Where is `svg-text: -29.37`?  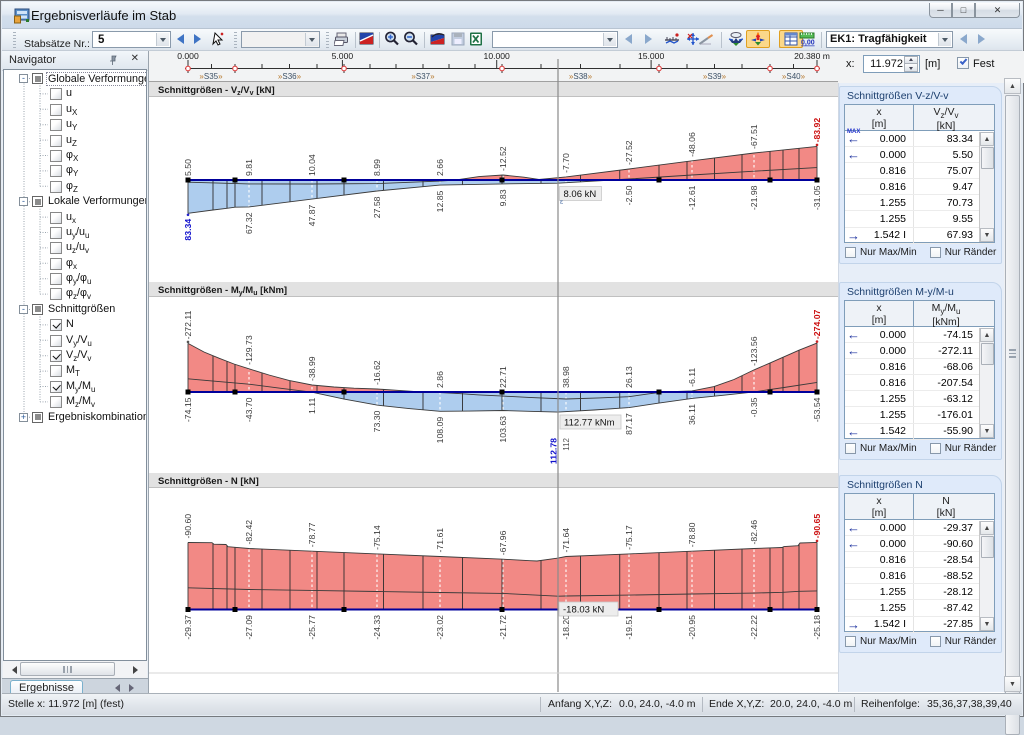
svg-text: -29.37 is located at coordinates (188, 627).